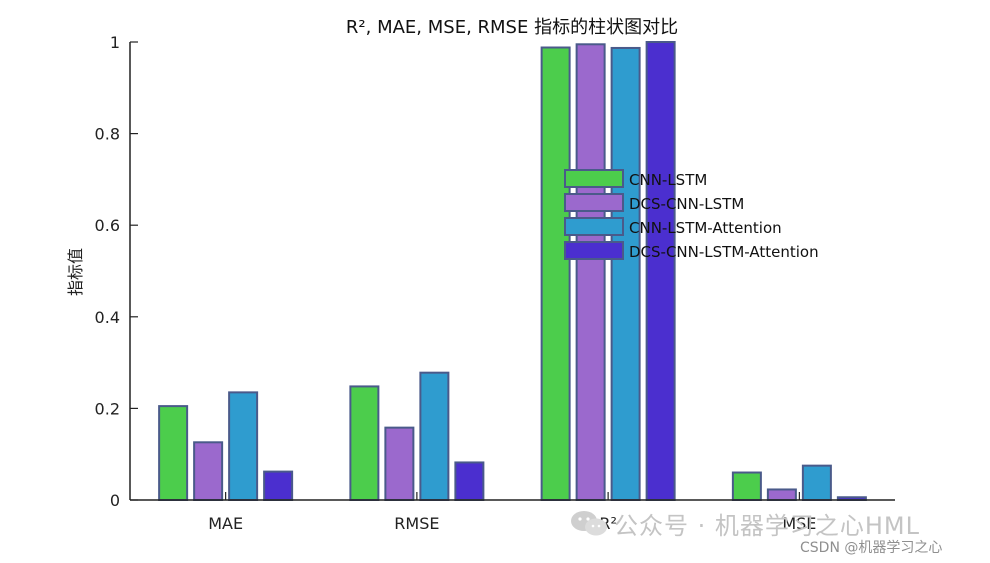  Describe the element at coordinates (512, 27) in the screenshot. I see `chart-title: R², MAE, MSE, RMSE 指标的柱状图对比` at that location.